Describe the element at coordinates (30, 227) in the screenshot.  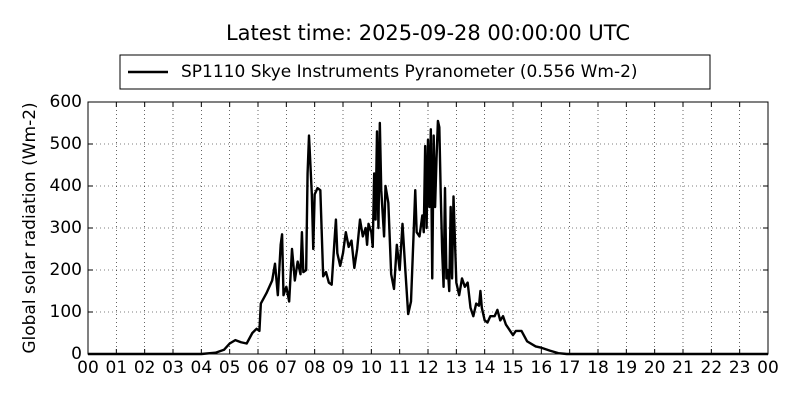
I see `y-axis-label: Global solar radiation (Wm-2)` at that location.